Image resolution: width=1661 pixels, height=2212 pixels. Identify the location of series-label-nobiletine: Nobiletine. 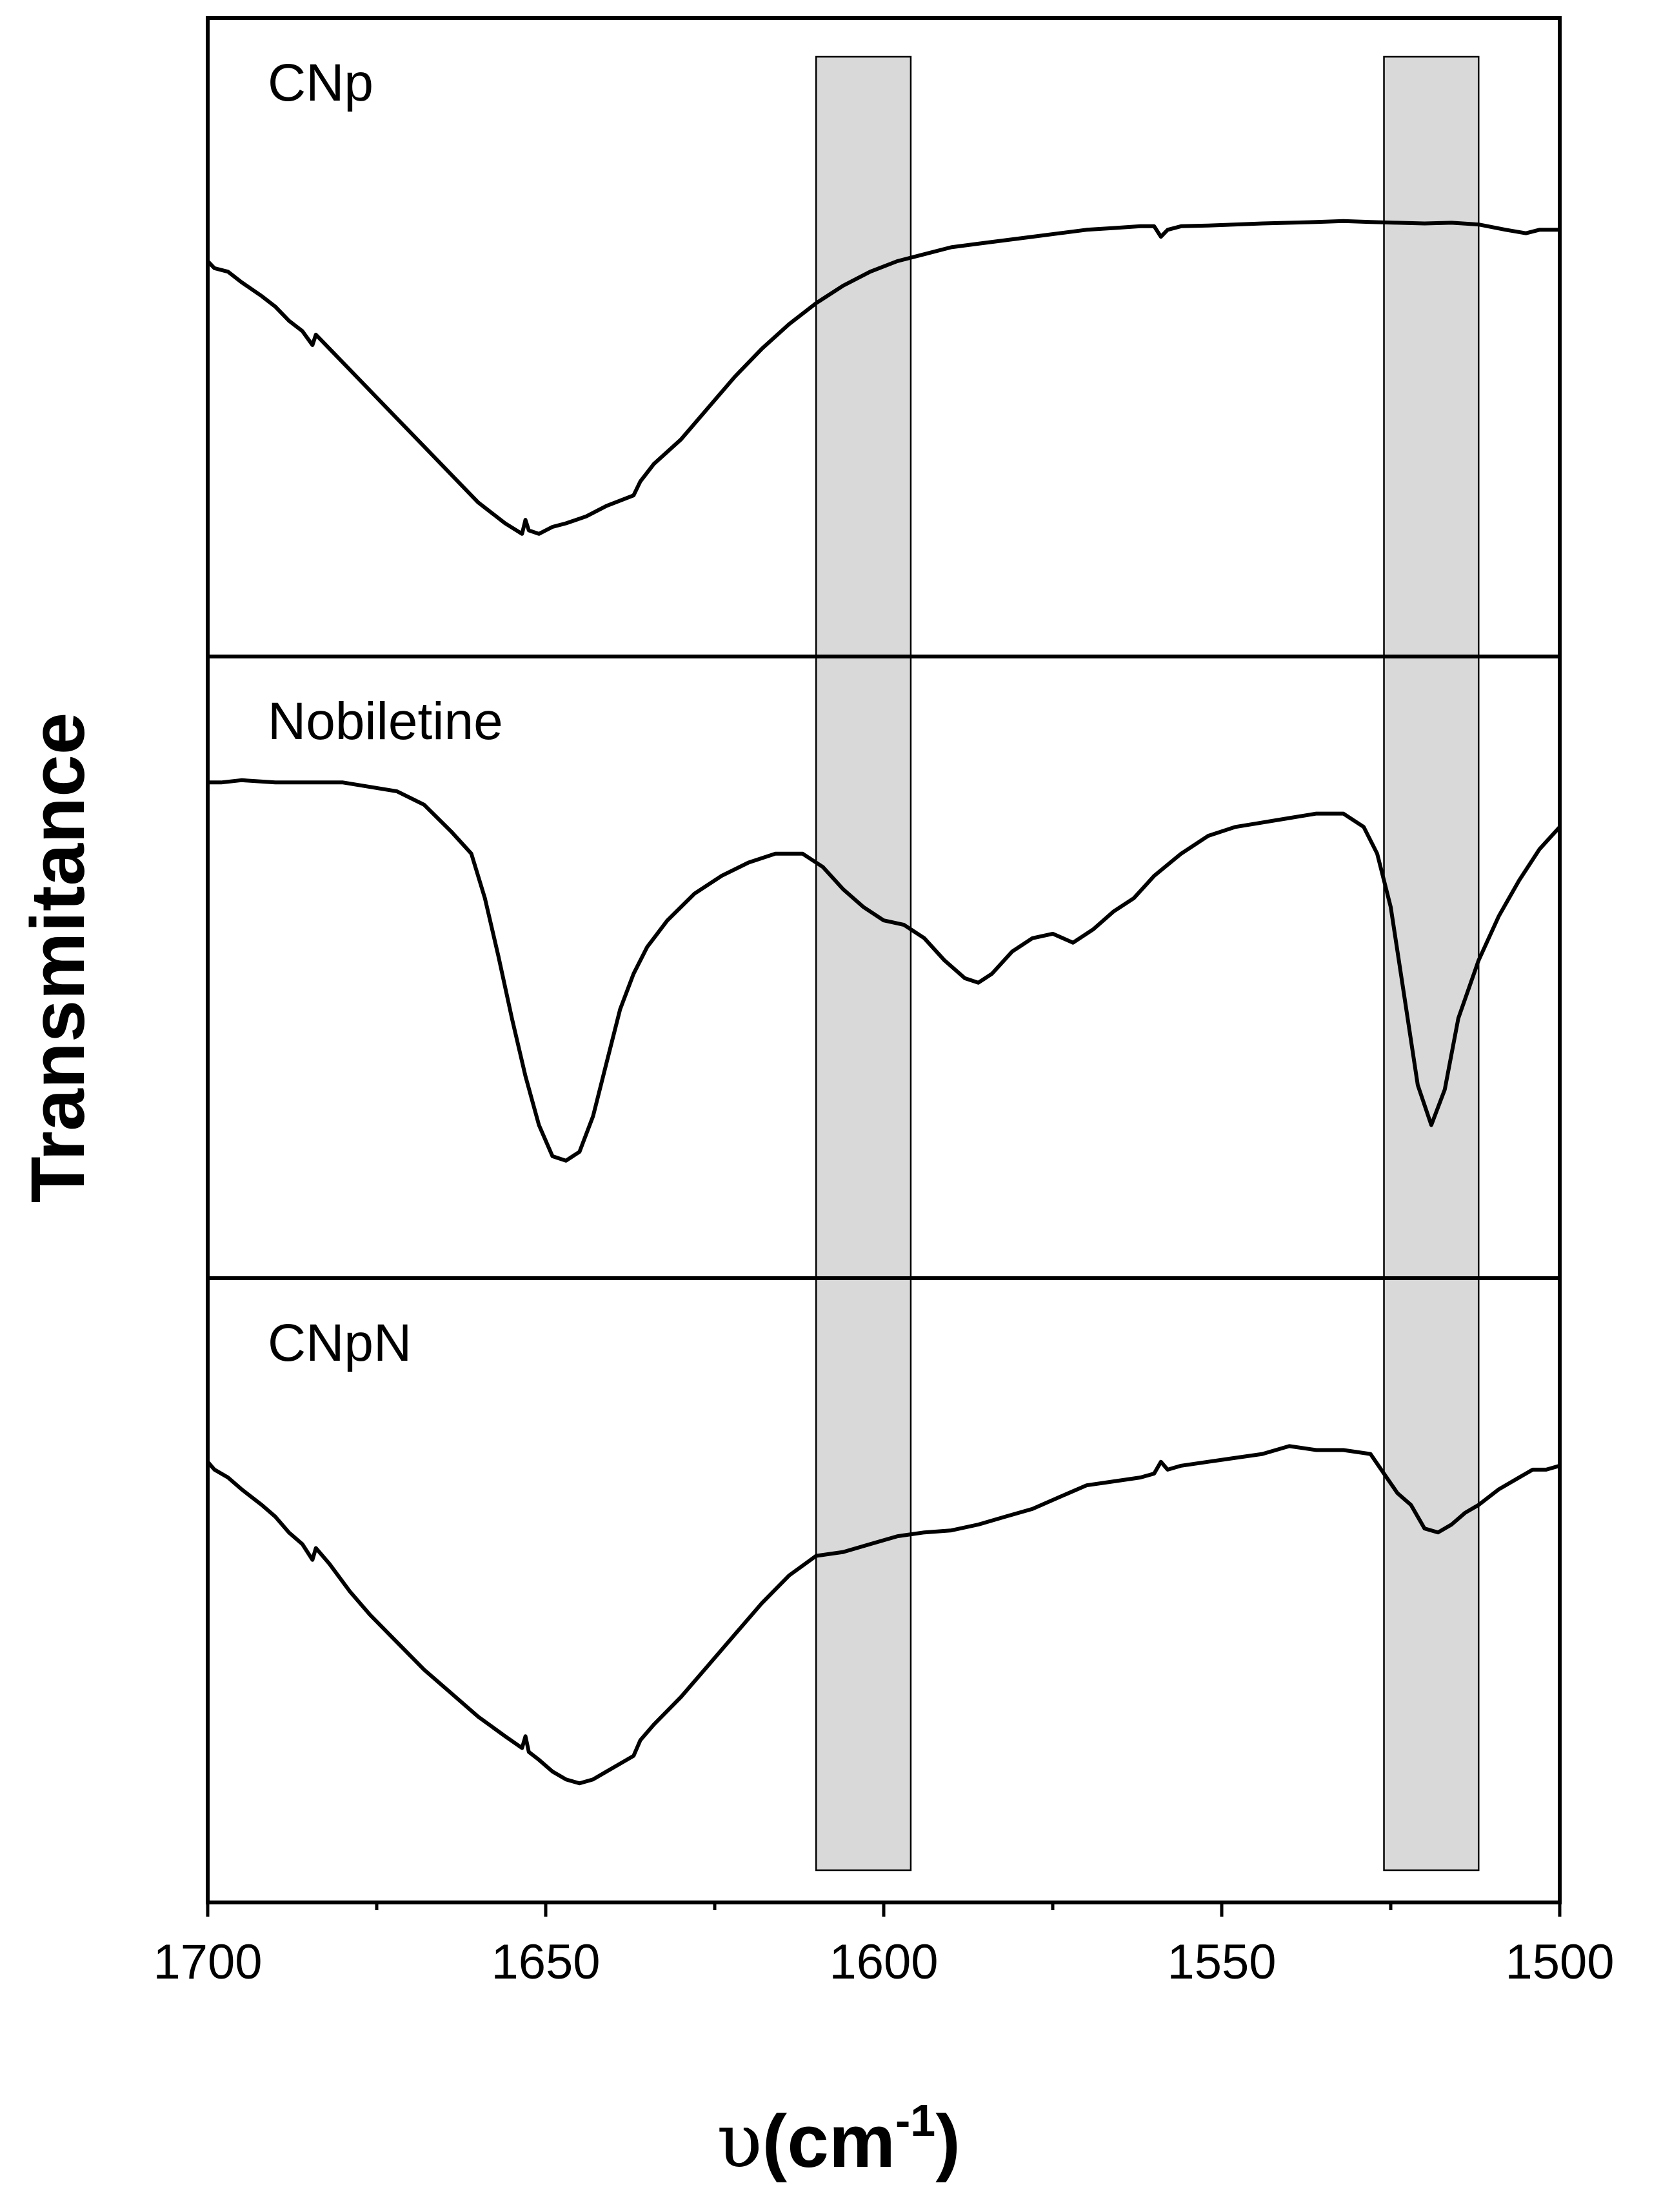
(386, 721).